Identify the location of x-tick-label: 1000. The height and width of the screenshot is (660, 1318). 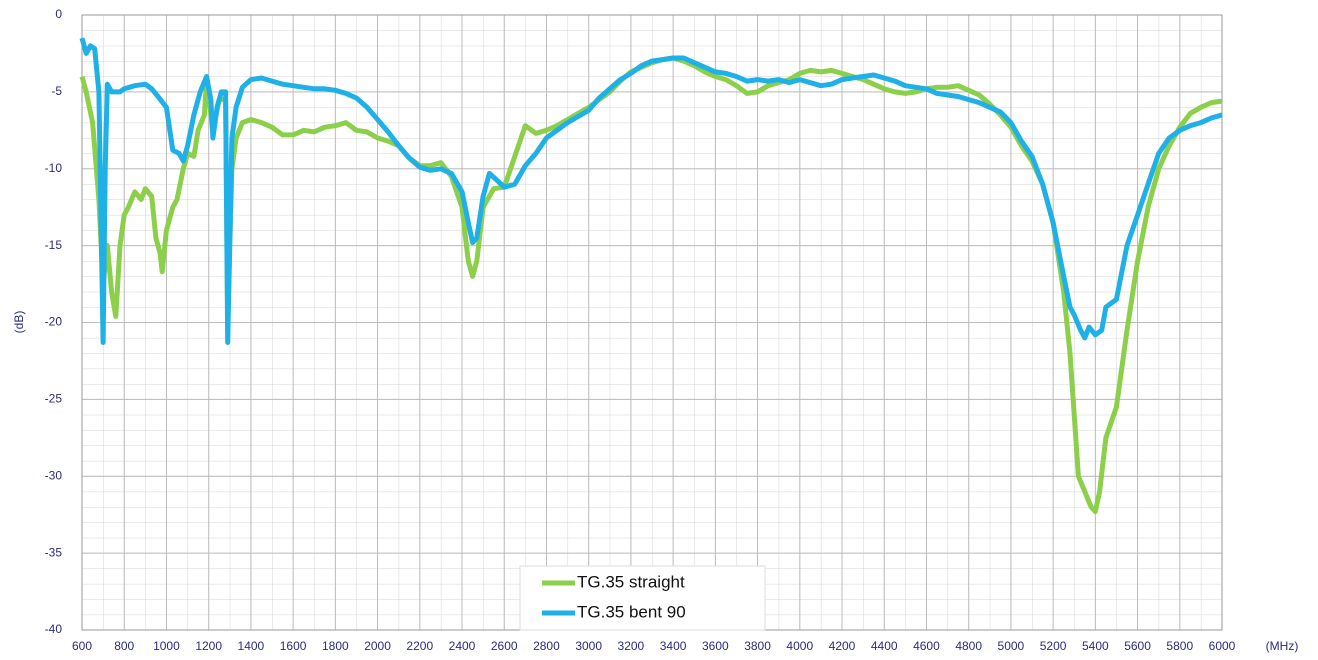
(166, 646).